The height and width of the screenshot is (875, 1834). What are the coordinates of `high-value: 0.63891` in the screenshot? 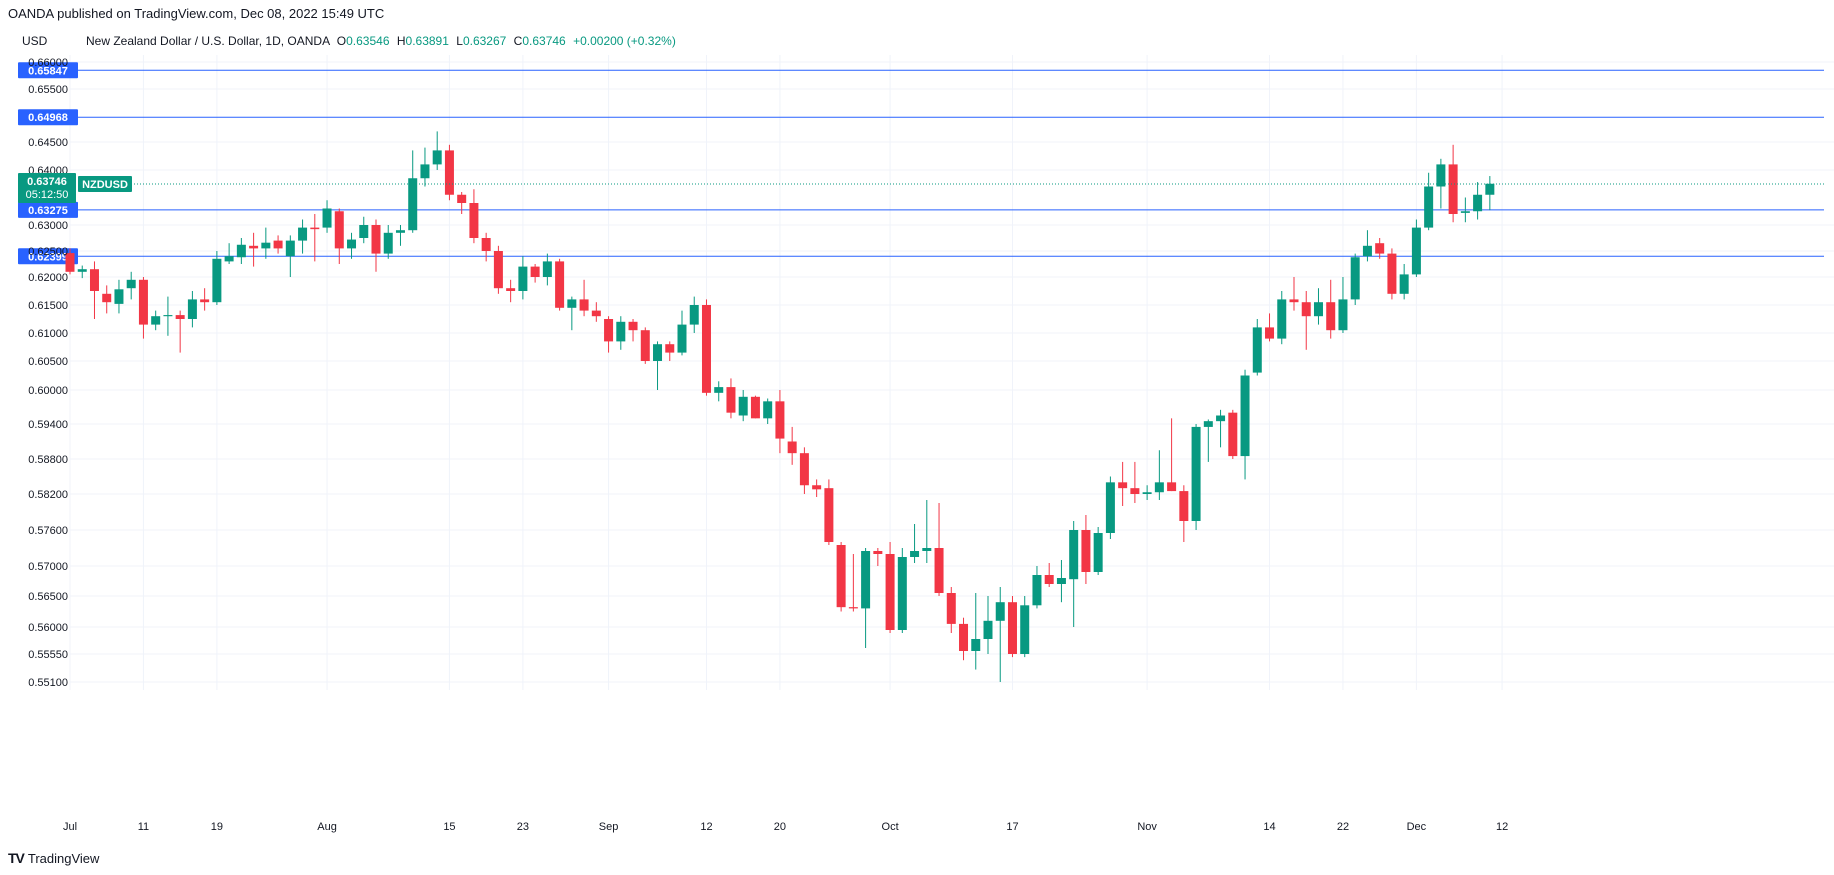 It's located at (428, 41).